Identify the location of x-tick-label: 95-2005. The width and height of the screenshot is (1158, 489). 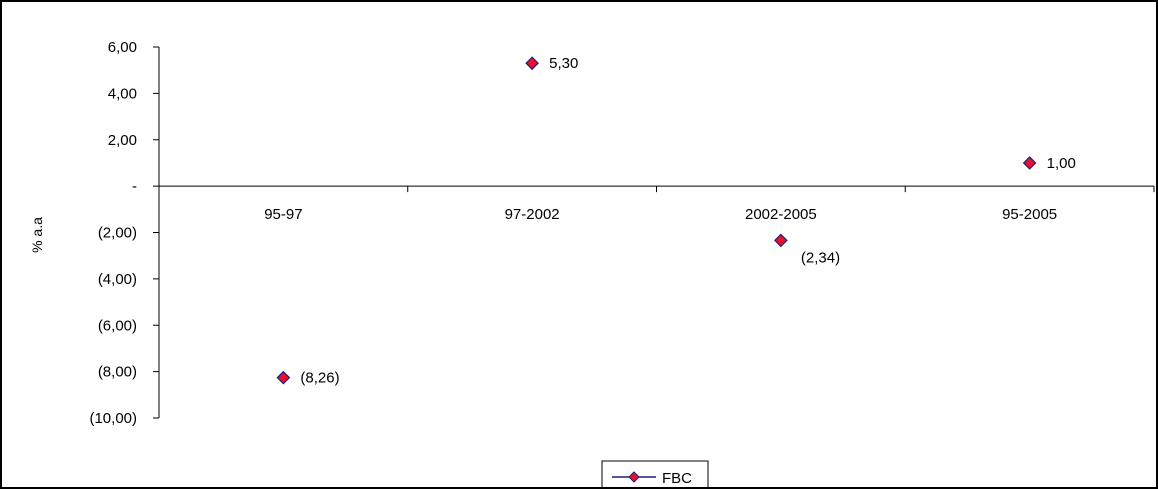
(1029, 214).